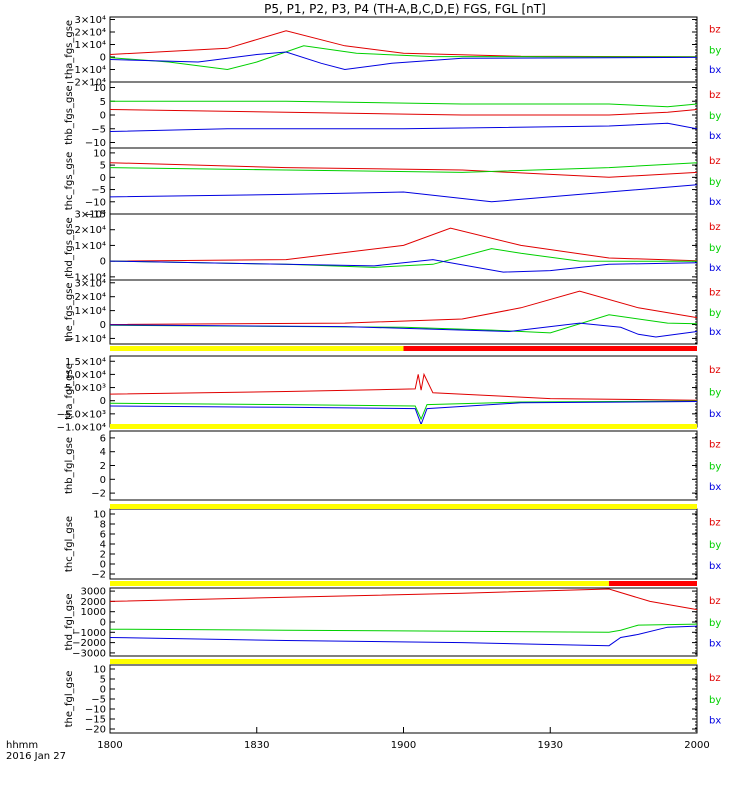  What do you see at coordinates (69, 465) in the screenshot?
I see `y-axis-label: thb_fgl_gse` at bounding box center [69, 465].